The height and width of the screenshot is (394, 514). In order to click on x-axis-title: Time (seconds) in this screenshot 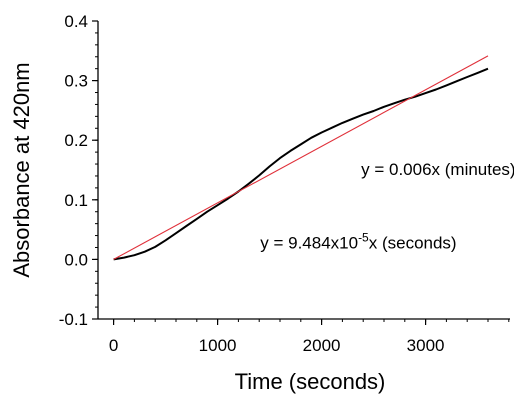, I will do `click(310, 381)`.